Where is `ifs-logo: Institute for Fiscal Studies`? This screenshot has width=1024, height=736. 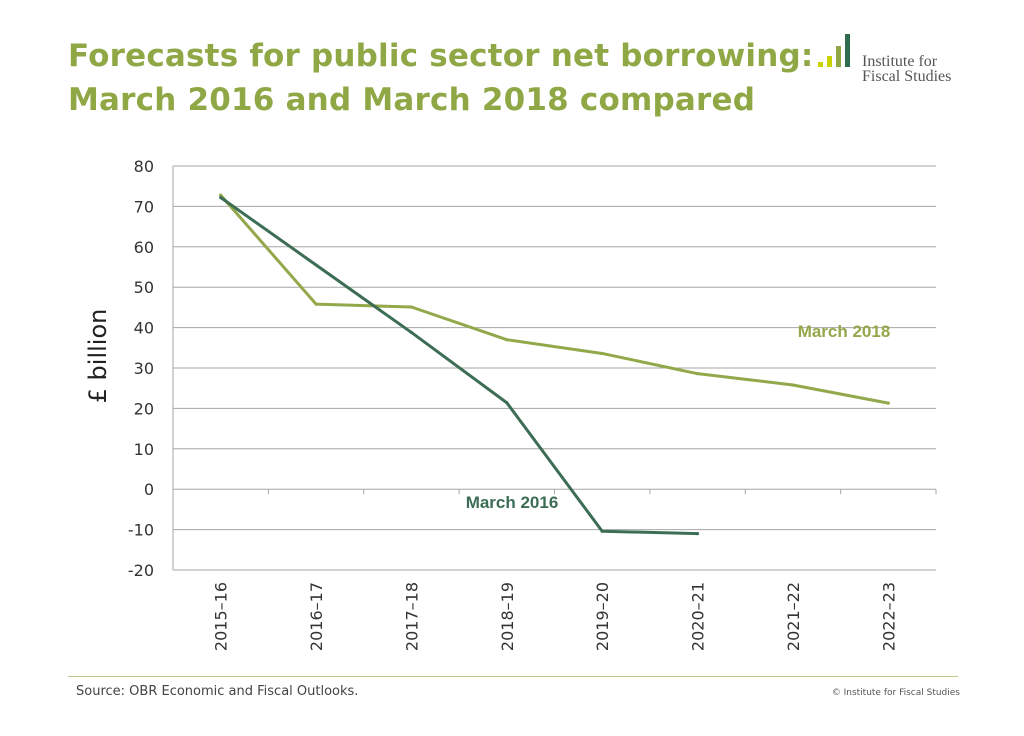
ifs-logo: Institute for Fiscal Studies is located at coordinates (893, 61).